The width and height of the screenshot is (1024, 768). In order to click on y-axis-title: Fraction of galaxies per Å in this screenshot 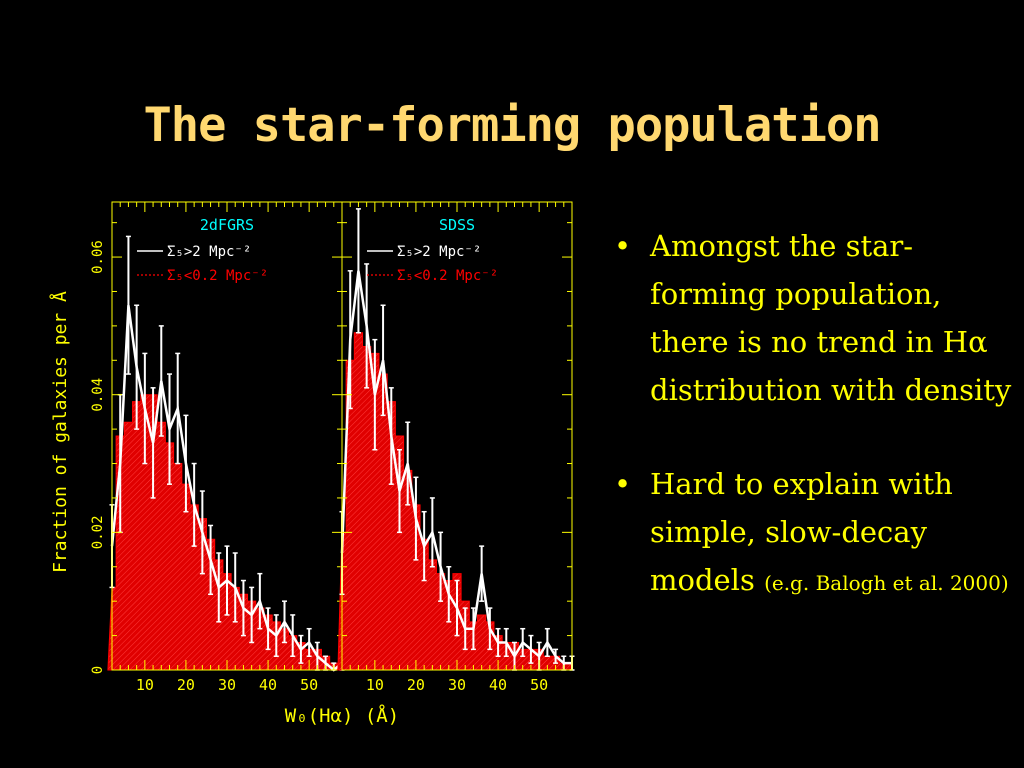, I will do `click(60, 432)`.